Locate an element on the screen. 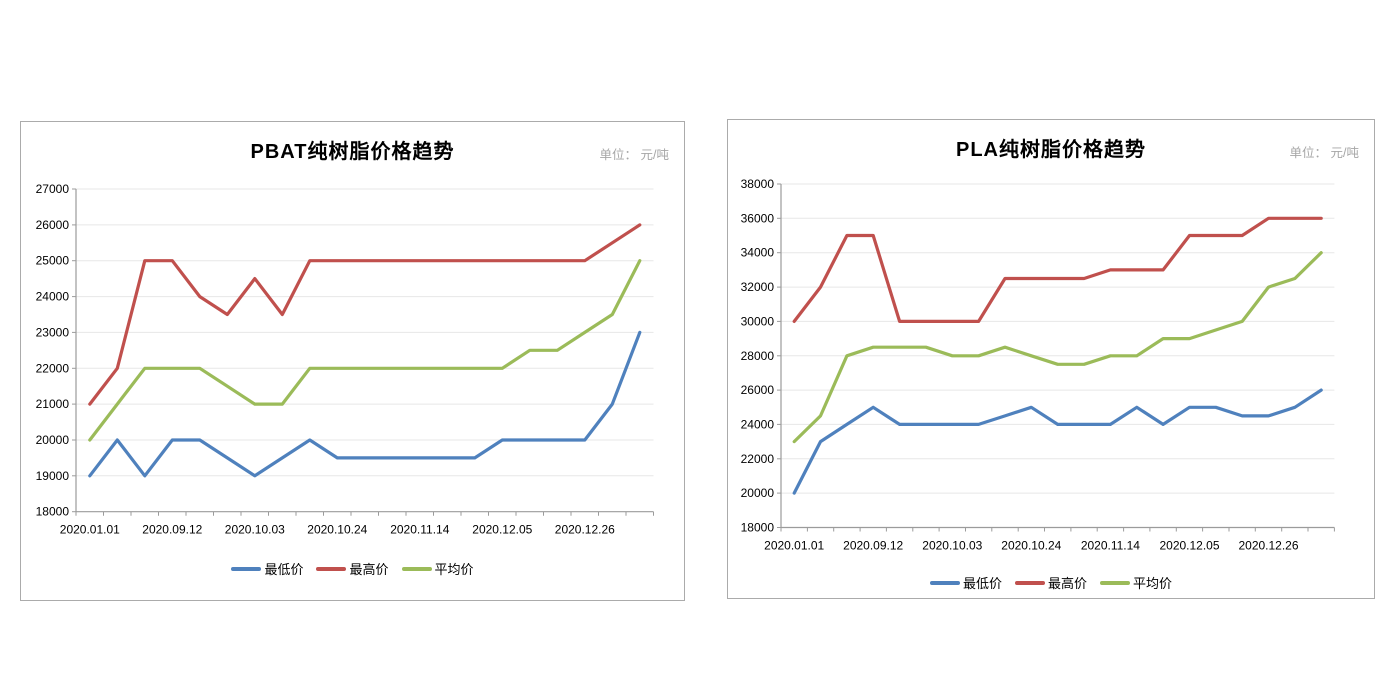 This screenshot has height=700, width=1400. svg-text: 30000 is located at coordinates (758, 321).